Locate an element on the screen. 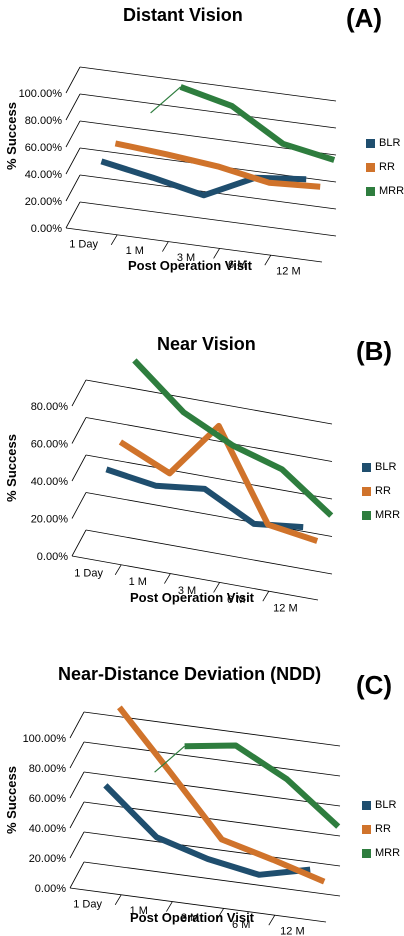 The height and width of the screenshot is (936, 404). legend-label: RR is located at coordinates (383, 491).